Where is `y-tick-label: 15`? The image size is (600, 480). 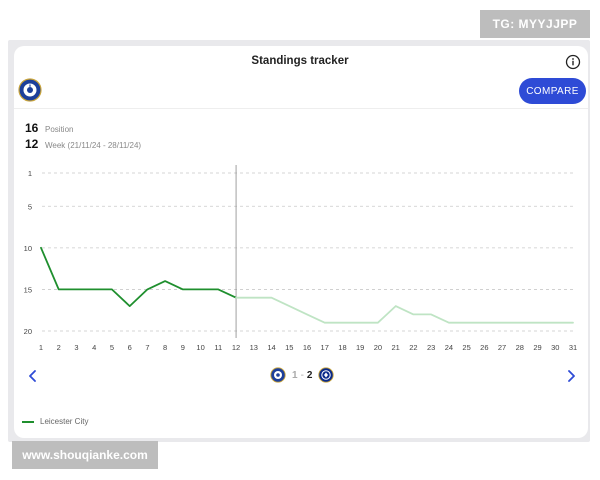
y-tick-label: 15 is located at coordinates (28, 289).